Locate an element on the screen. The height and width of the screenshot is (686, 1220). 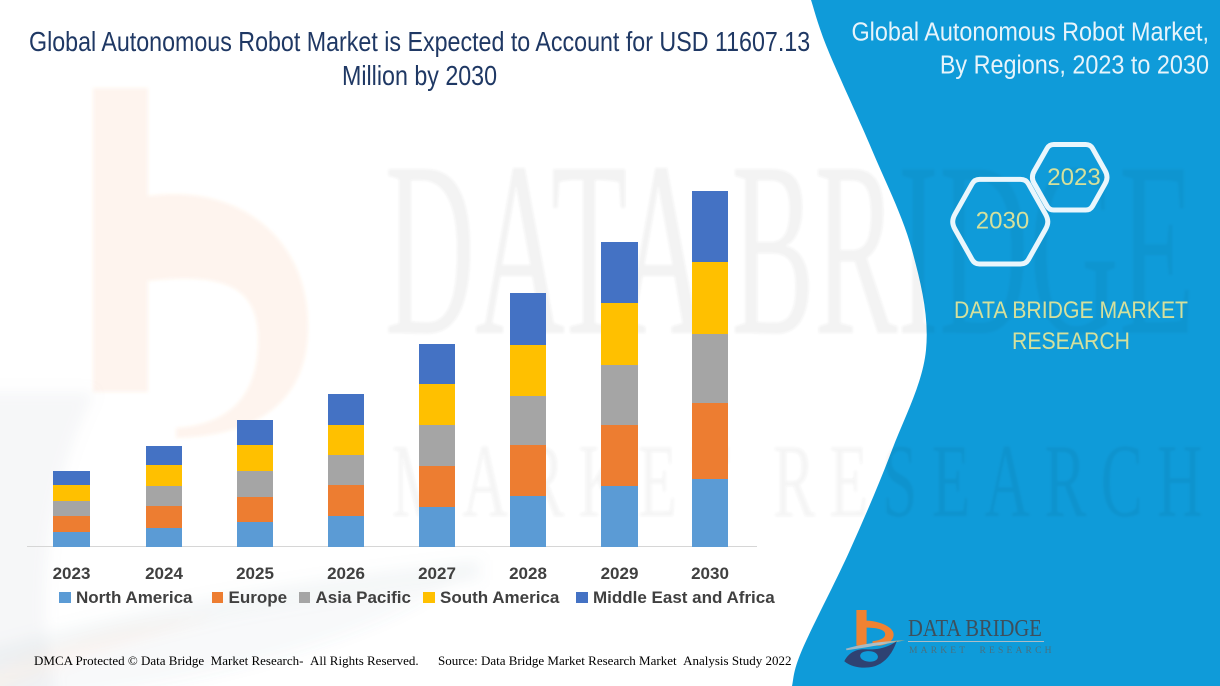
svg-text:Global Autonomous Robot Market: Global Autonomous Robot Market, is located at coordinates (1029, 32).